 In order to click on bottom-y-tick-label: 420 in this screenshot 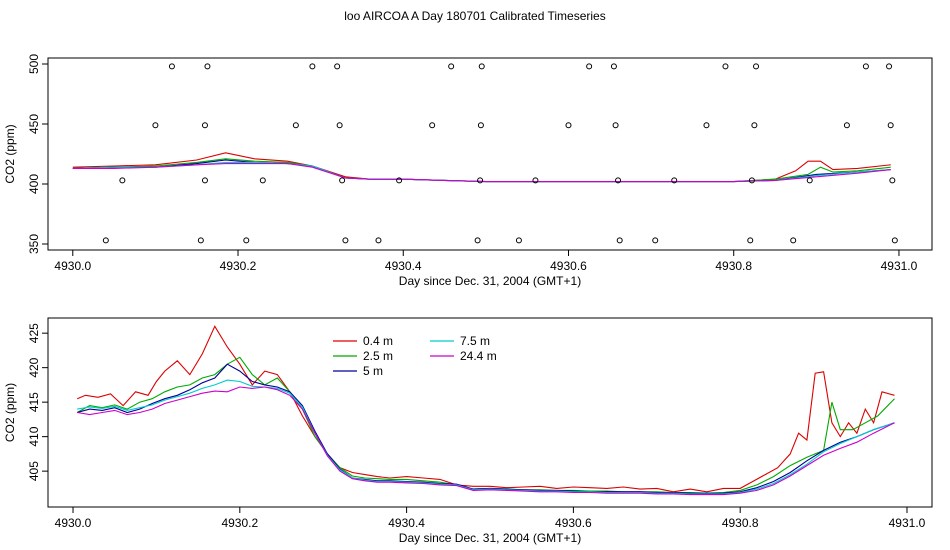, I will do `click(34, 367)`.